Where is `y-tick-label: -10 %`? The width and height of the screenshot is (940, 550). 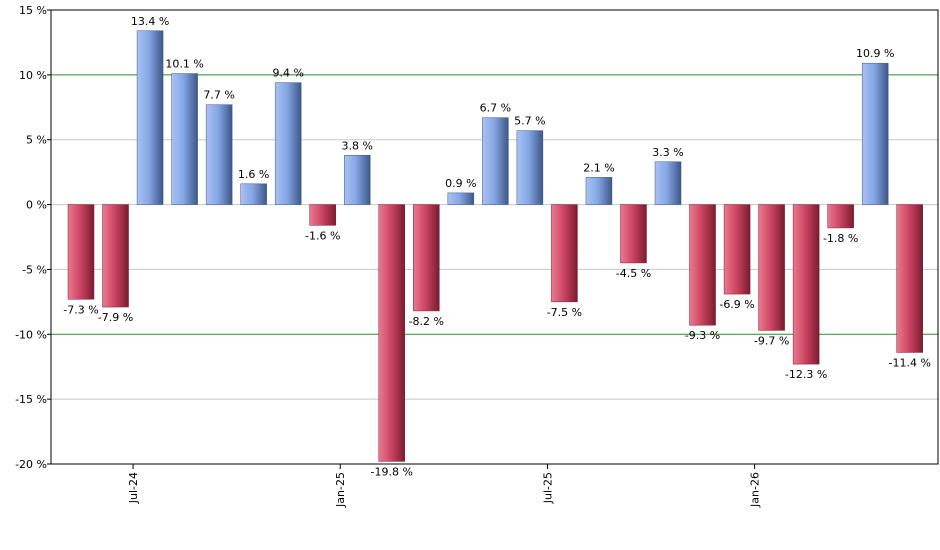 y-tick-label: -10 % is located at coordinates (31, 334).